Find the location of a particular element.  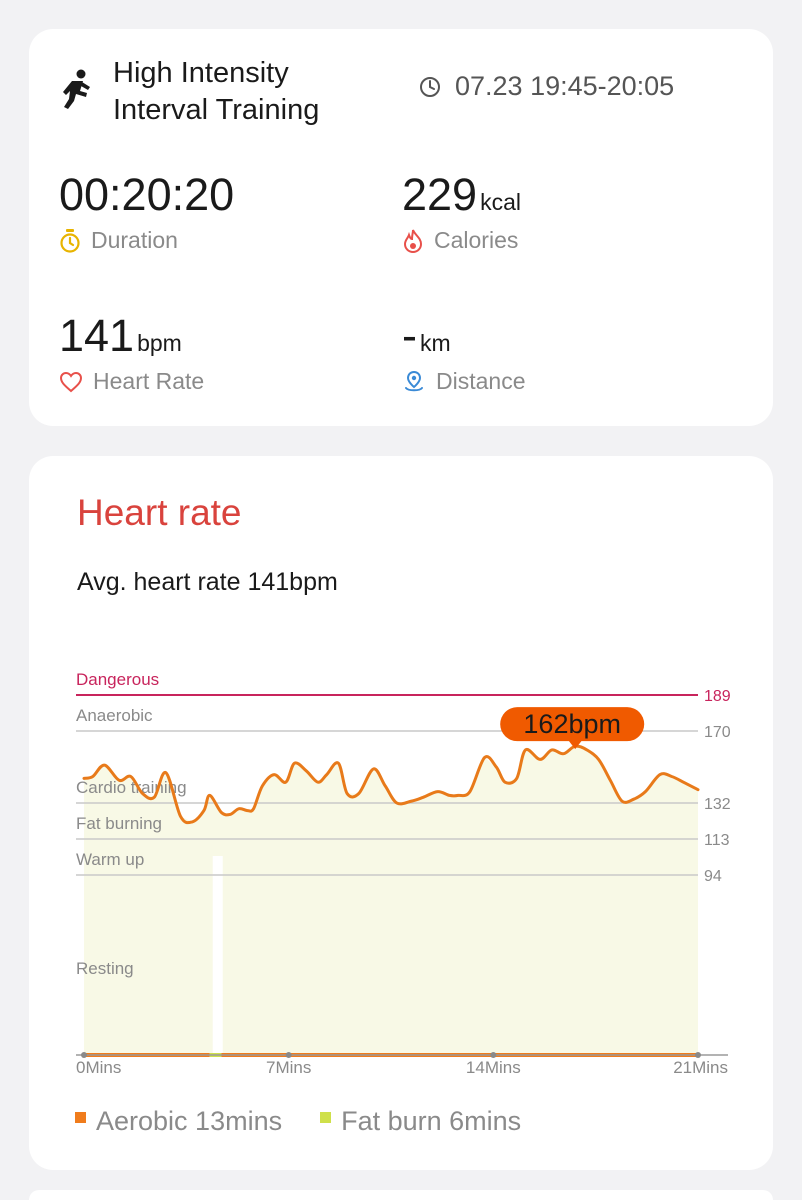

workout-title: High Intensity Interval Training is located at coordinates (216, 91).